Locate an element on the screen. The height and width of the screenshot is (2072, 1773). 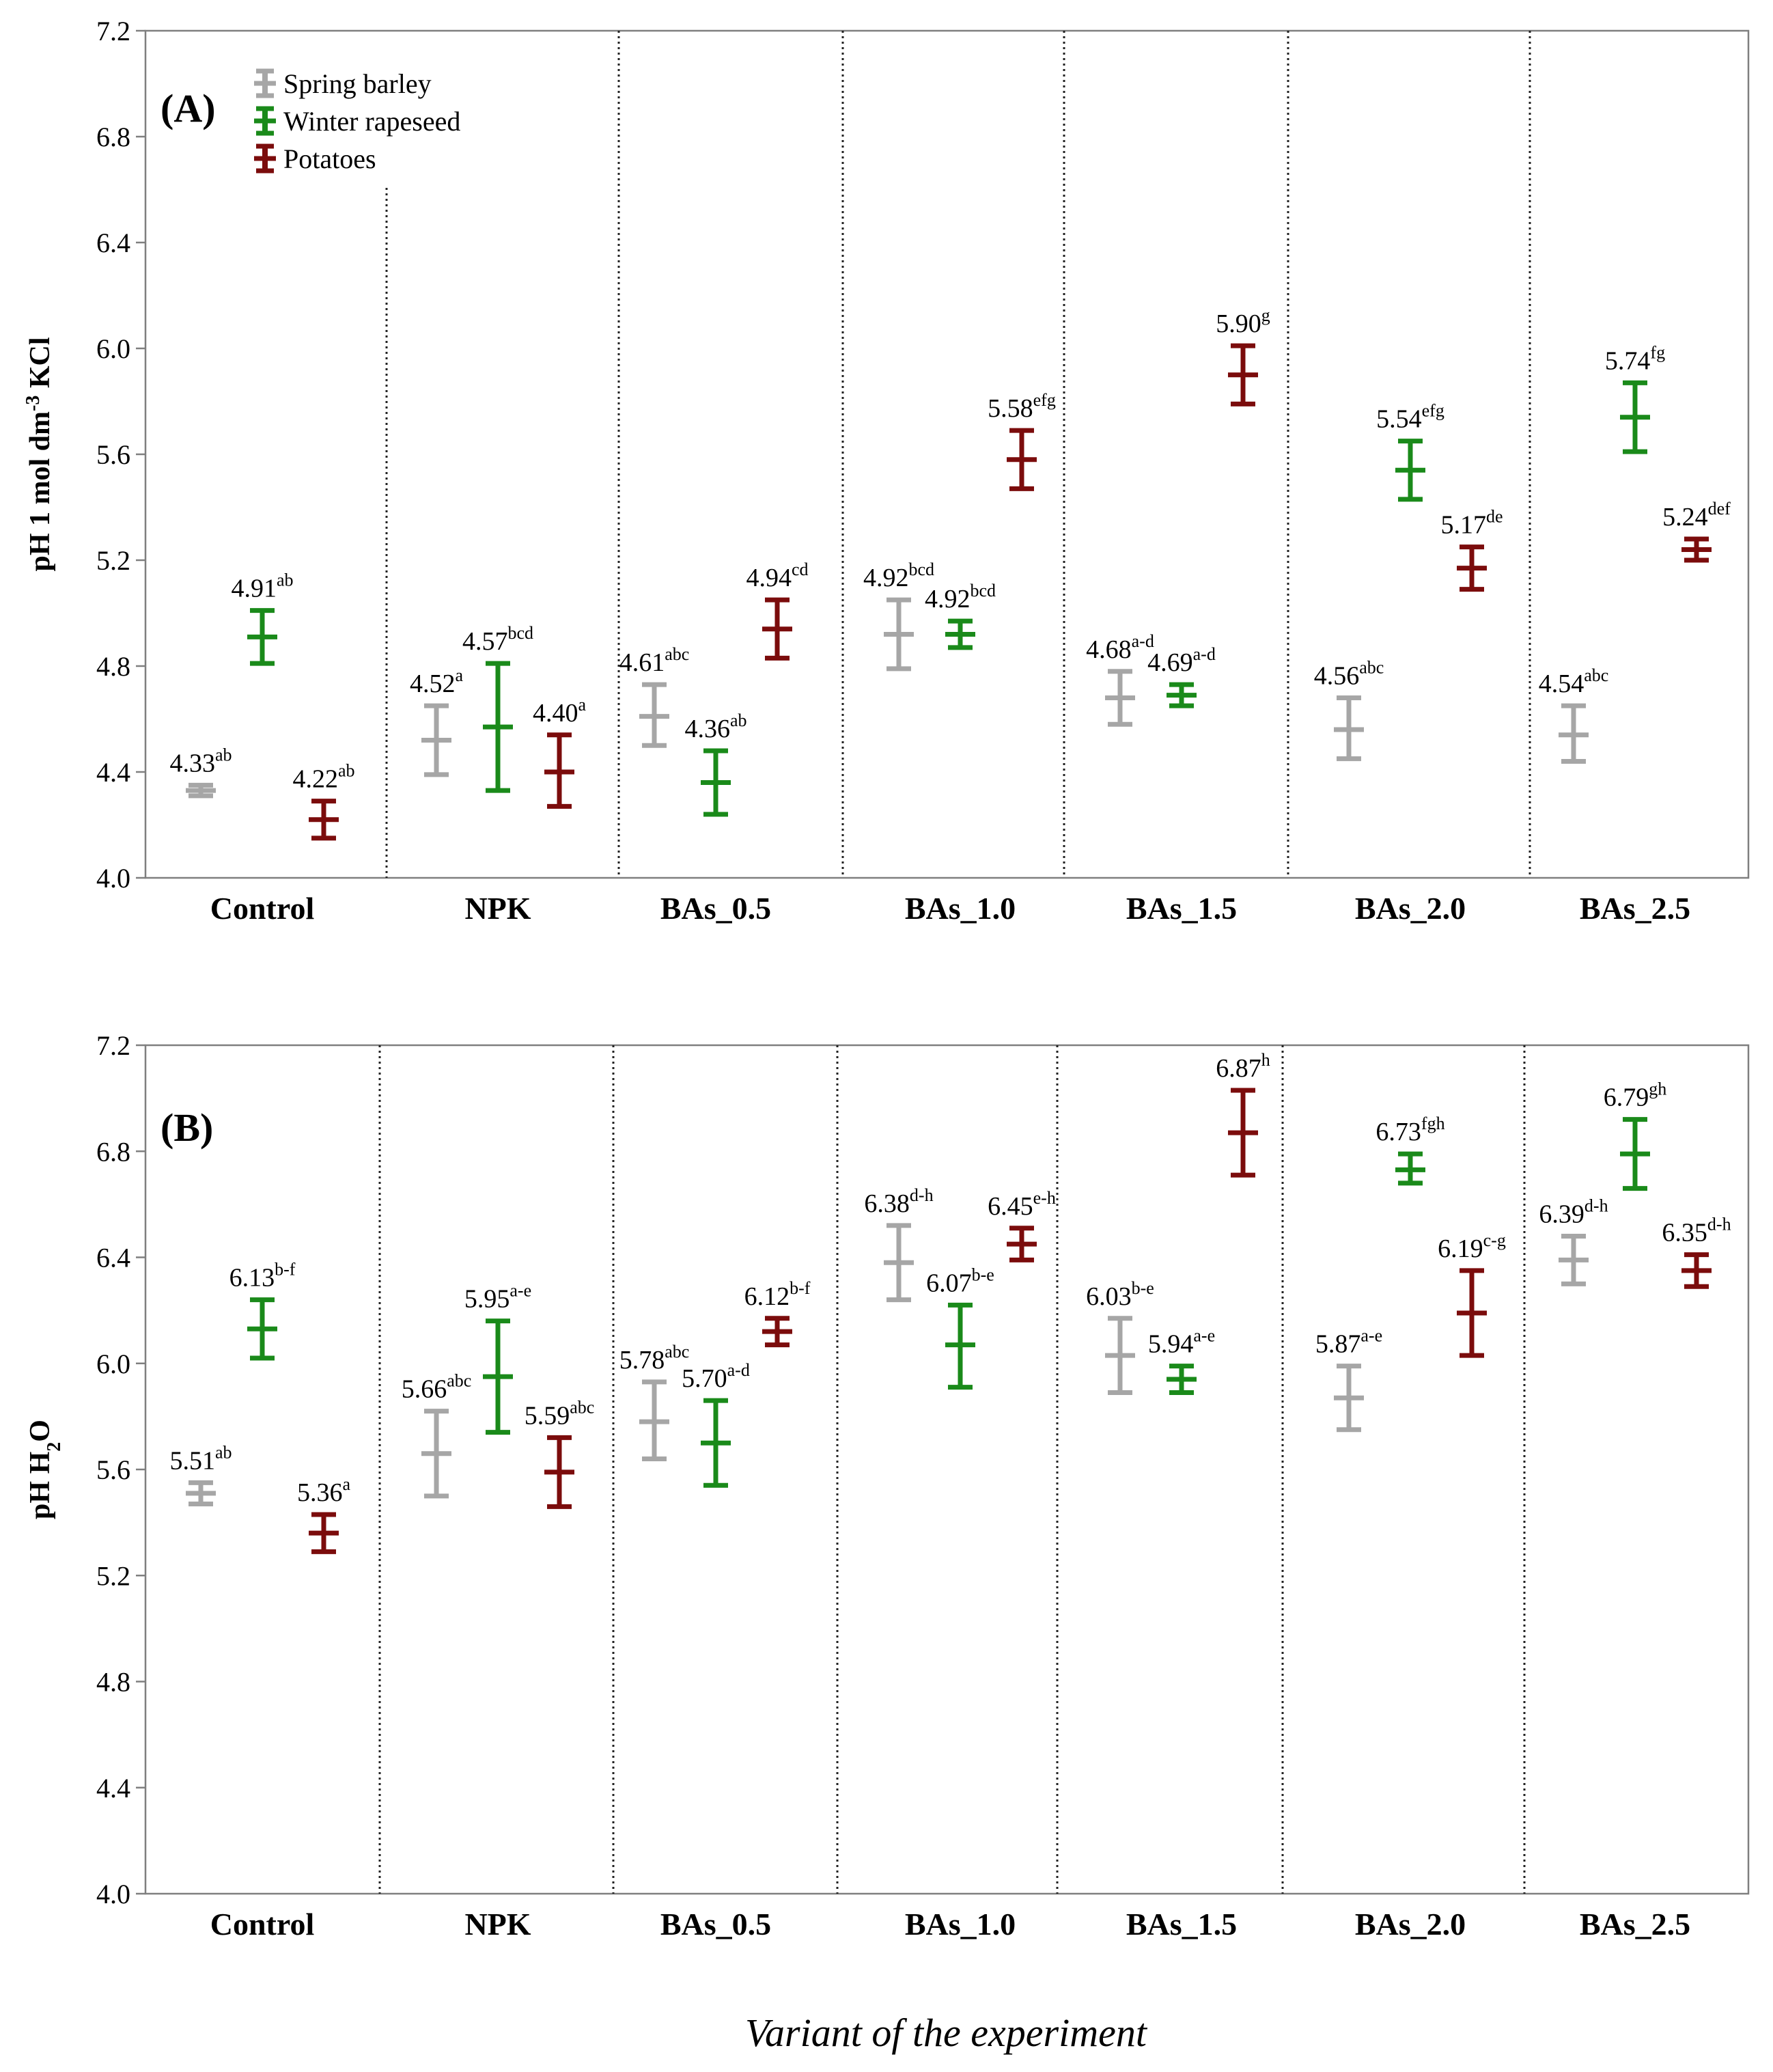
data-label-value: 5.54 is located at coordinates (1399, 420).